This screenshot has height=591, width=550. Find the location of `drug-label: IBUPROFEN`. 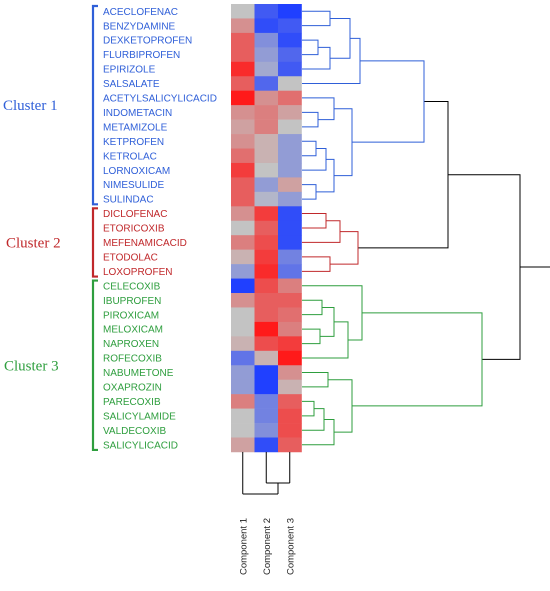

drug-label: IBUPROFEN is located at coordinates (132, 301).